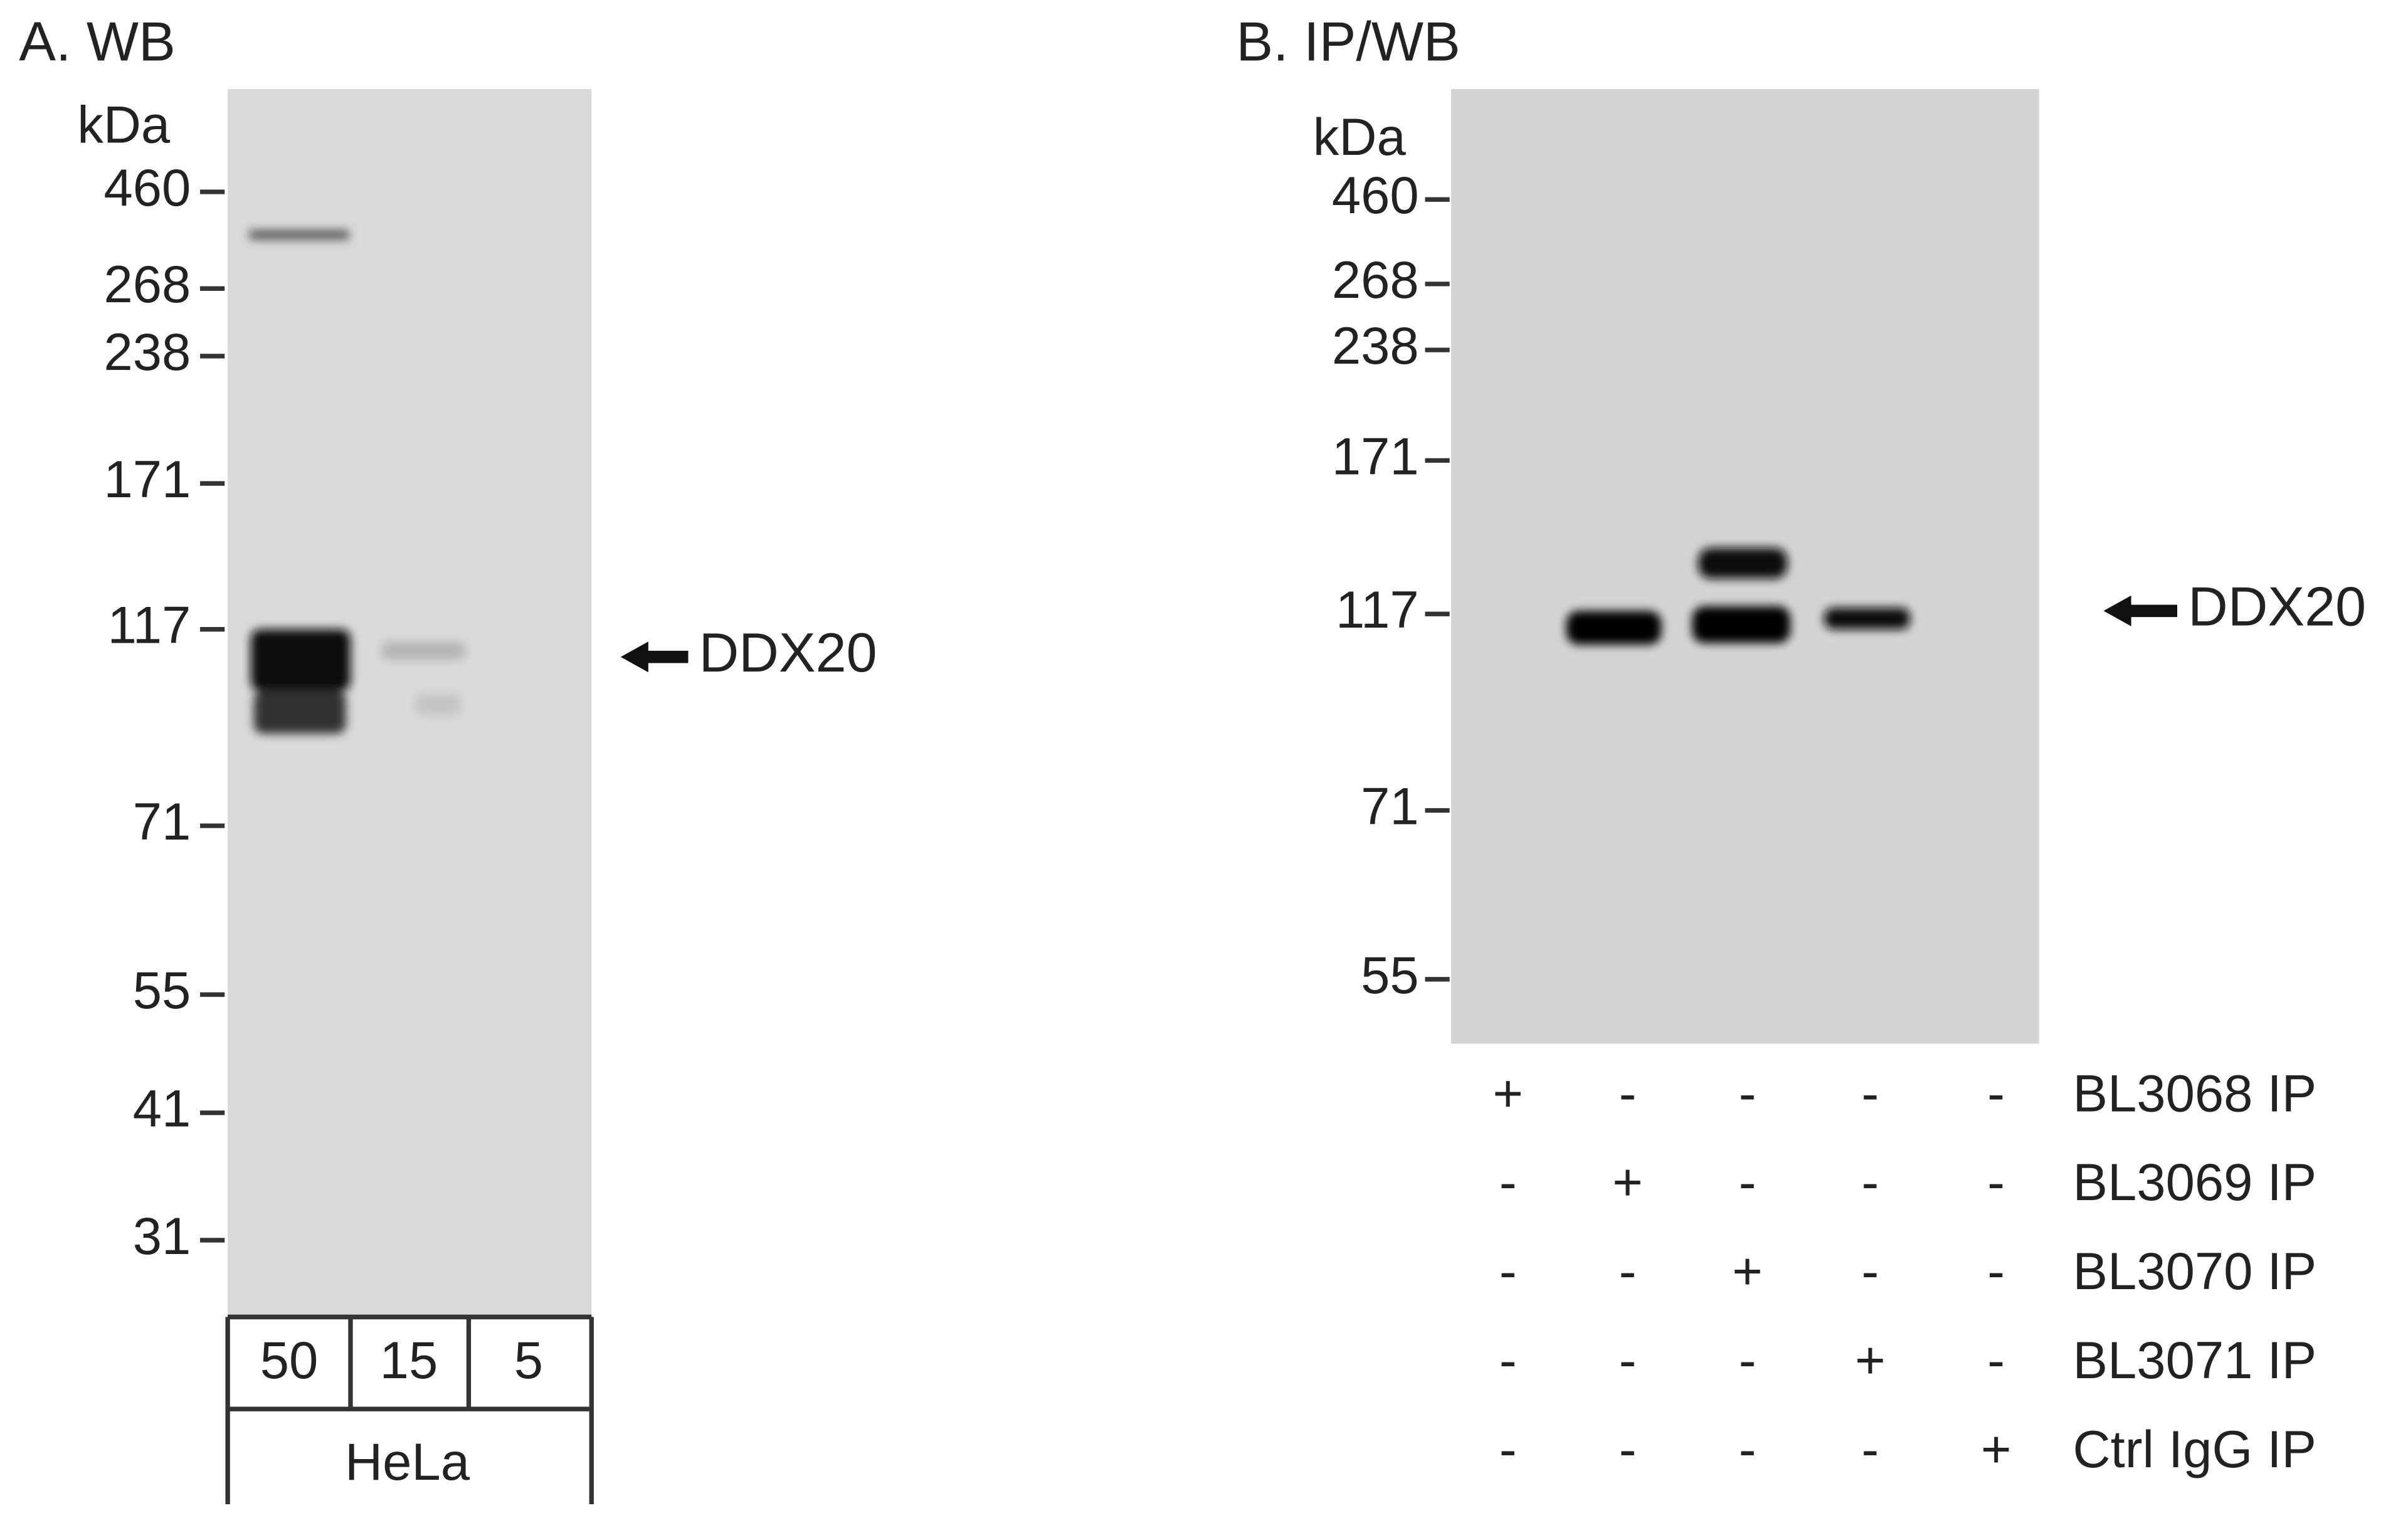 The width and height of the screenshot is (2408, 1518). I want to click on panel-title: A. WB, so click(97, 42).